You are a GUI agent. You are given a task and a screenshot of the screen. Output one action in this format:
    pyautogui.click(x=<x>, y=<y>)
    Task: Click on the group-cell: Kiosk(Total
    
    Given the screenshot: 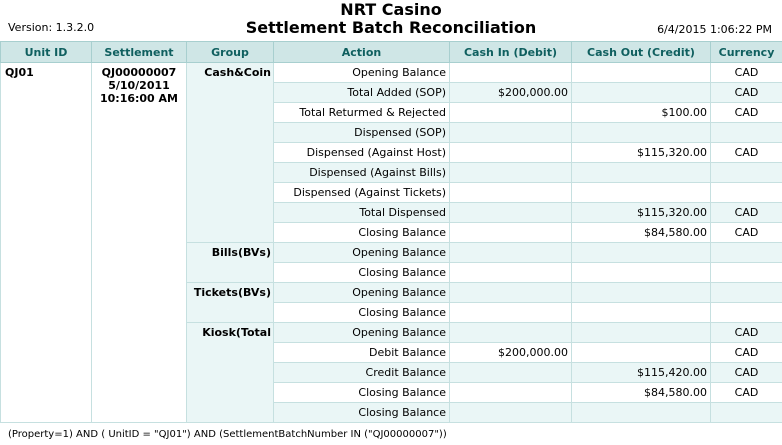 What is the action you would take?
    pyautogui.click(x=230, y=372)
    